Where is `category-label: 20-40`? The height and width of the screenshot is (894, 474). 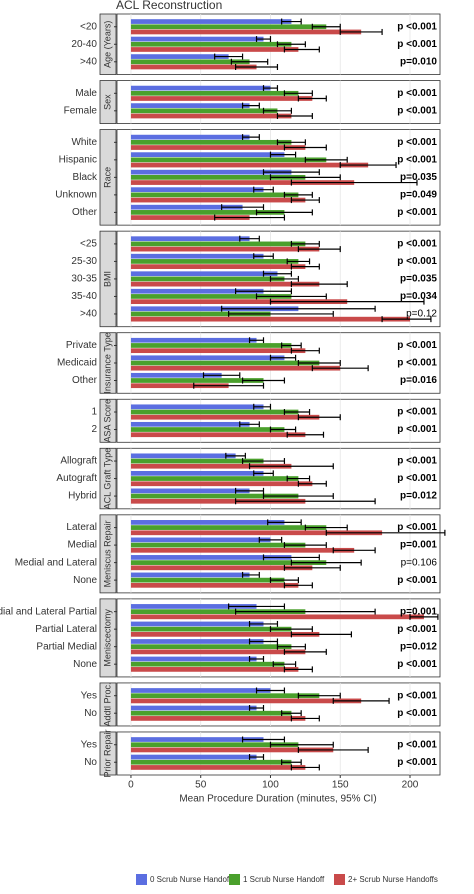
category-label: 20-40 is located at coordinates (84, 44).